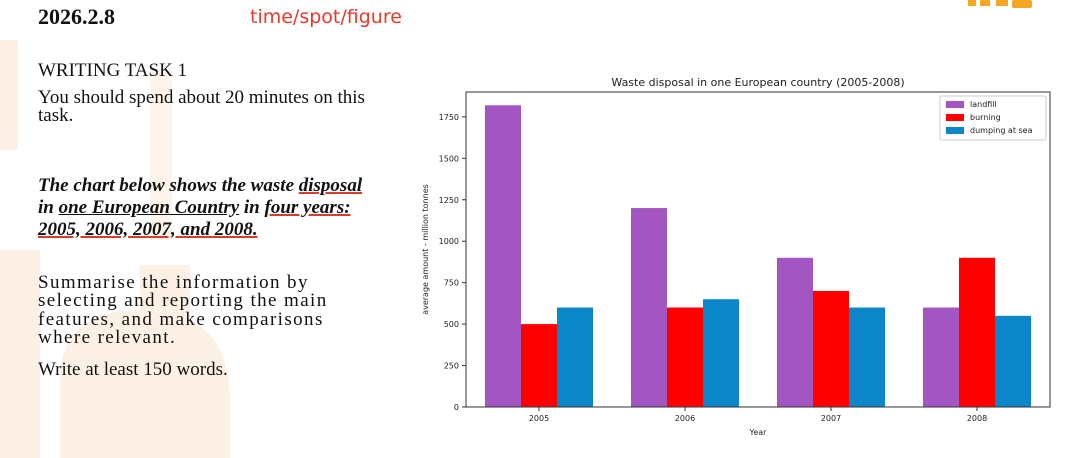 This screenshot has width=1080, height=458. What do you see at coordinates (685, 418) in the screenshot?
I see `x-tick-label: 2006` at bounding box center [685, 418].